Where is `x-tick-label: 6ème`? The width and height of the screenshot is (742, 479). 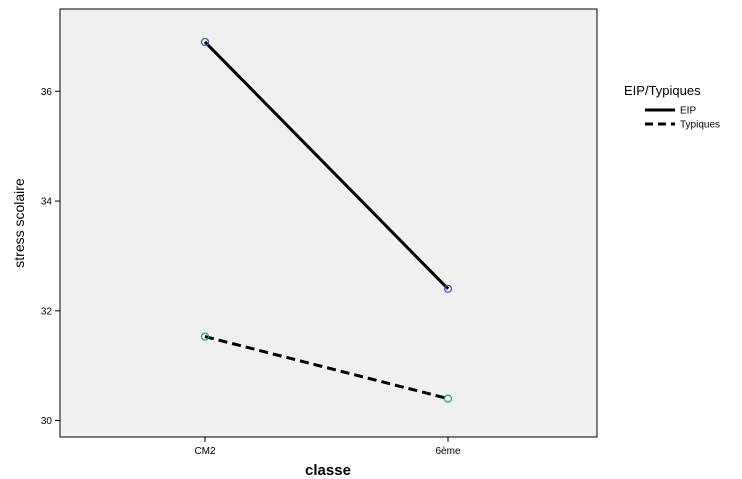 x-tick-label: 6ème is located at coordinates (447, 451).